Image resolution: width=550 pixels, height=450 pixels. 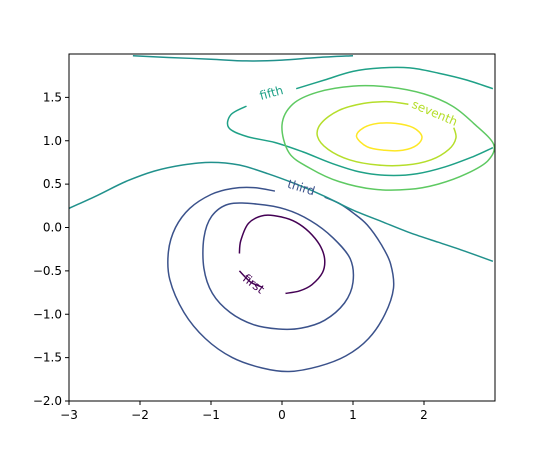 What do you see at coordinates (424, 415) in the screenshot?
I see `x-tick-label: 2` at bounding box center [424, 415].